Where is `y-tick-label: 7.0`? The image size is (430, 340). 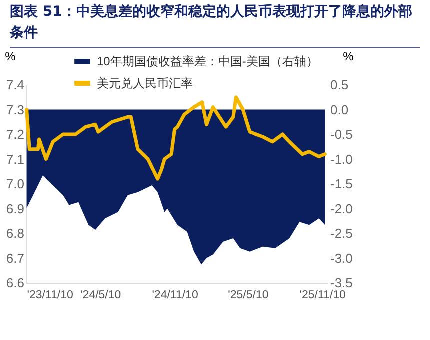 y-tick-label: 7.0 is located at coordinates (15, 184).